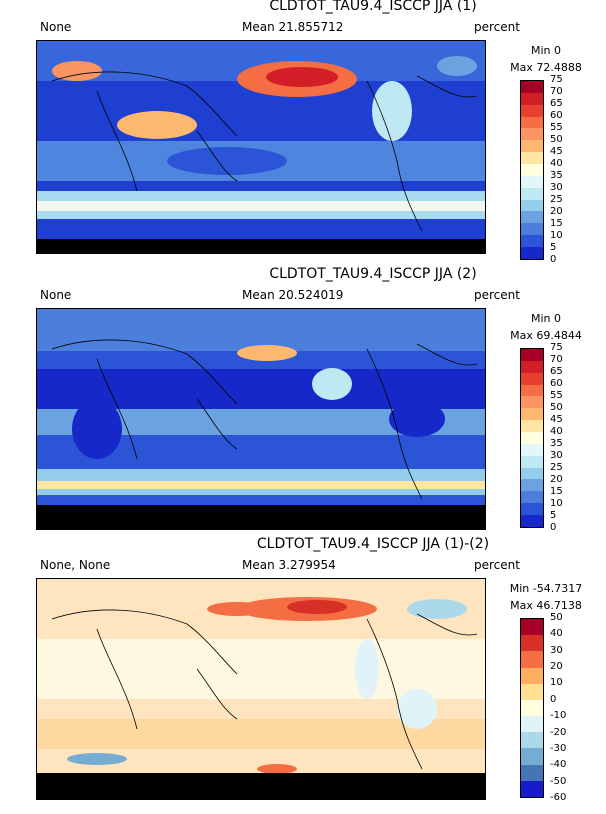 This screenshot has width=606, height=814. Describe the element at coordinates (546, 605) in the screenshot. I see `max-label: Max 46.7138` at that location.